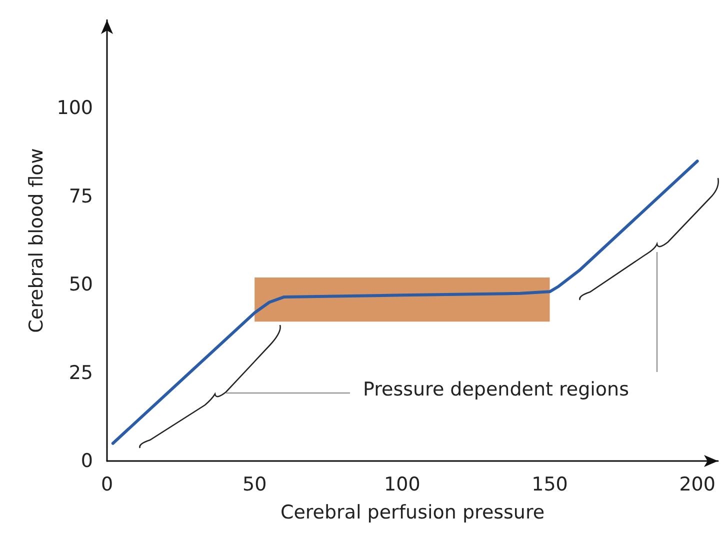  I want to click on y-tick-label: 100, so click(74, 108).